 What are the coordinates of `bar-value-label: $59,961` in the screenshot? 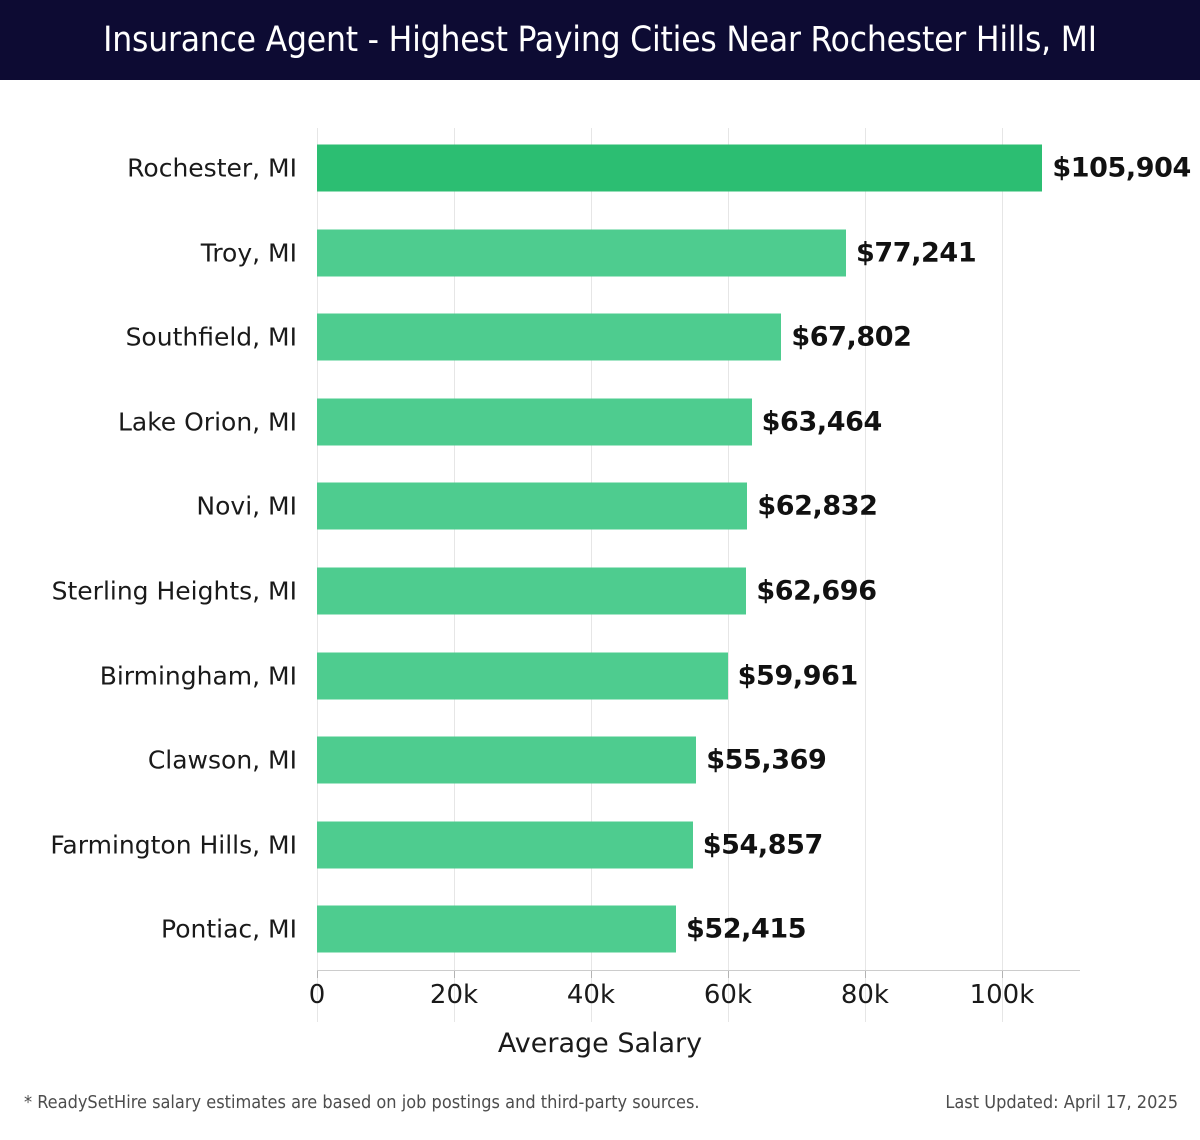 It's located at (798, 676).